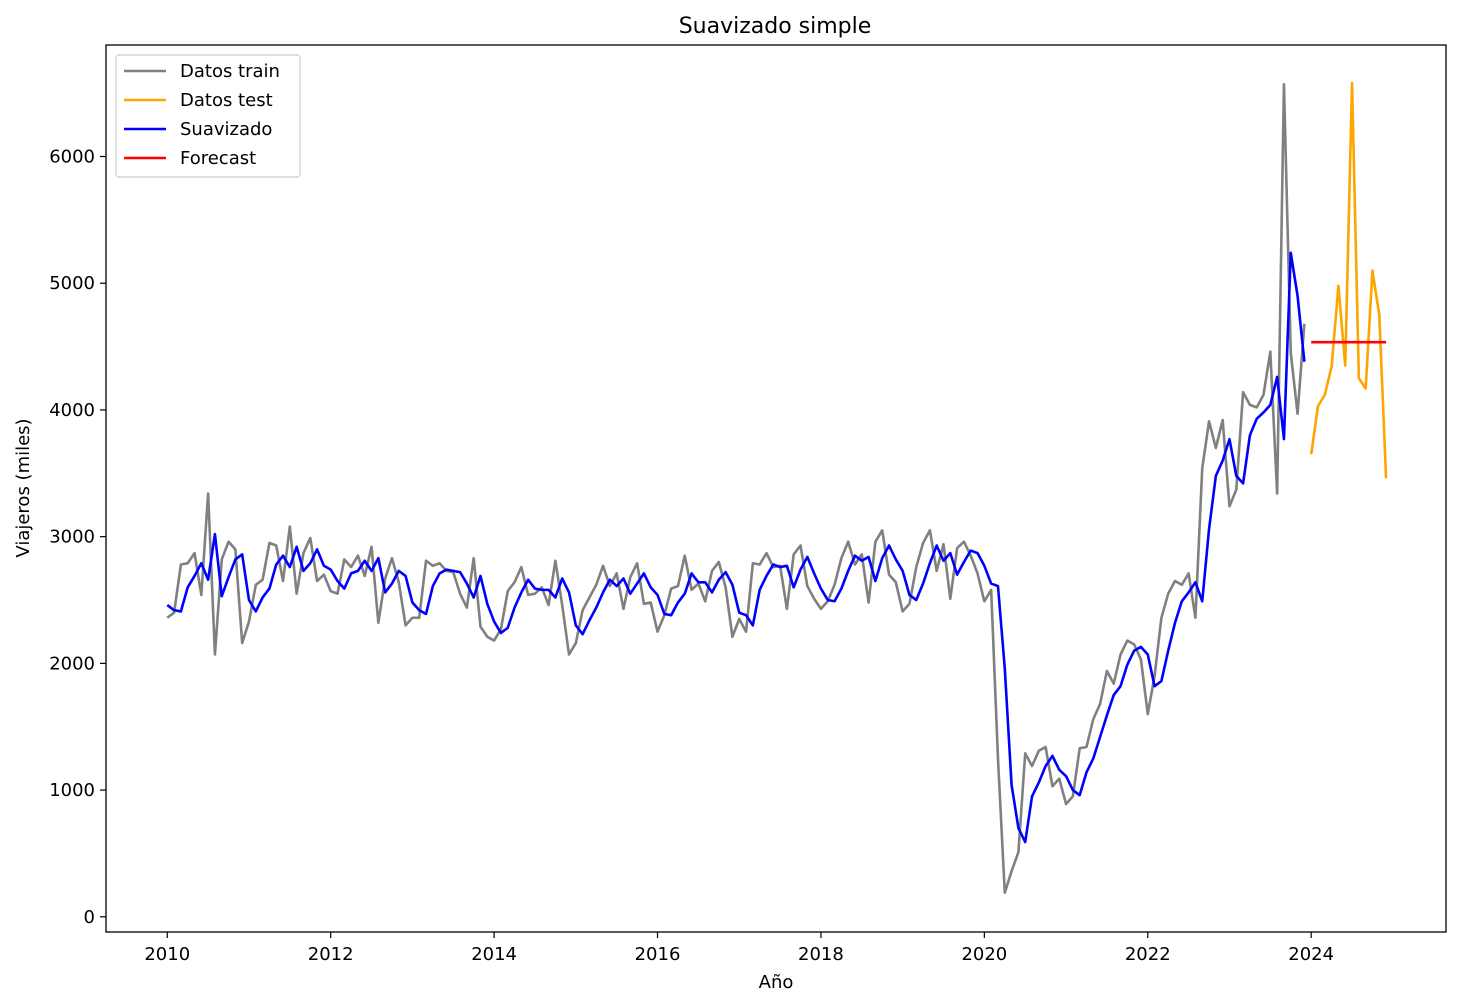  I want to click on y-axis: 0 1000 2000 3000 4000 5000 6000, so click(77, 537).